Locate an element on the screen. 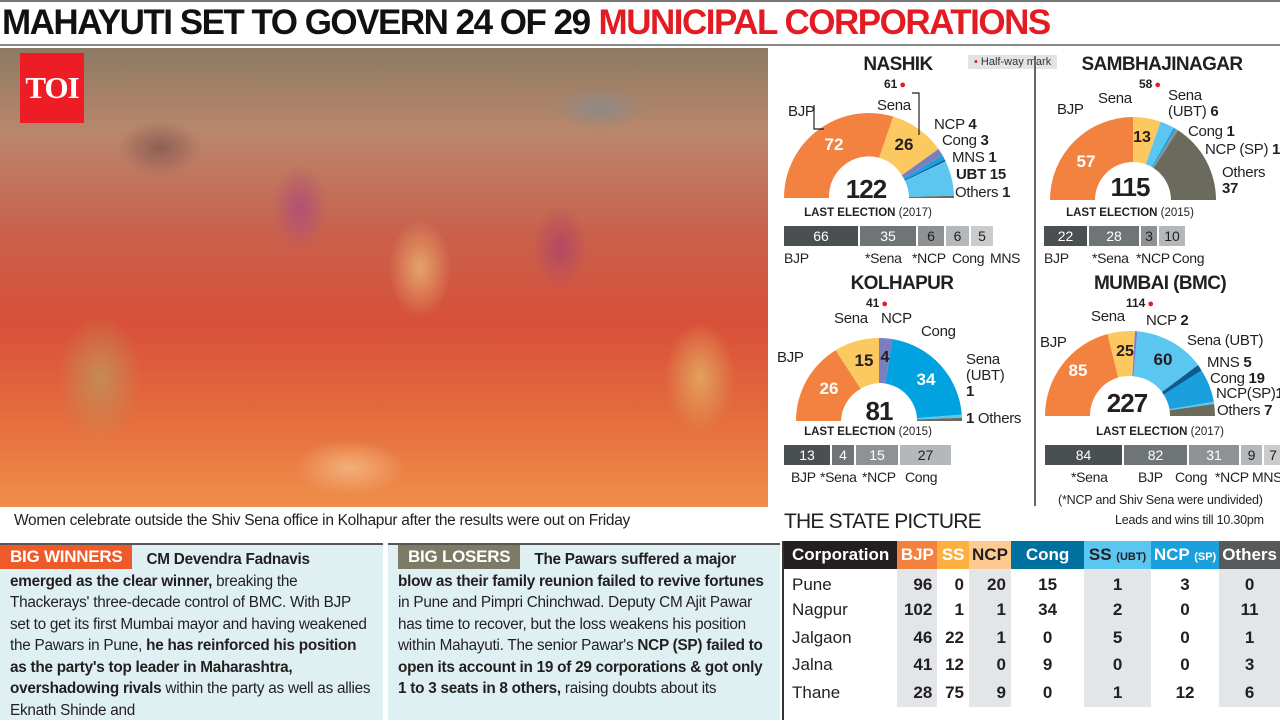 Image resolution: width=1280 pixels, height=720 pixels. halfway-legend: • Half-way mark is located at coordinates (1013, 62).